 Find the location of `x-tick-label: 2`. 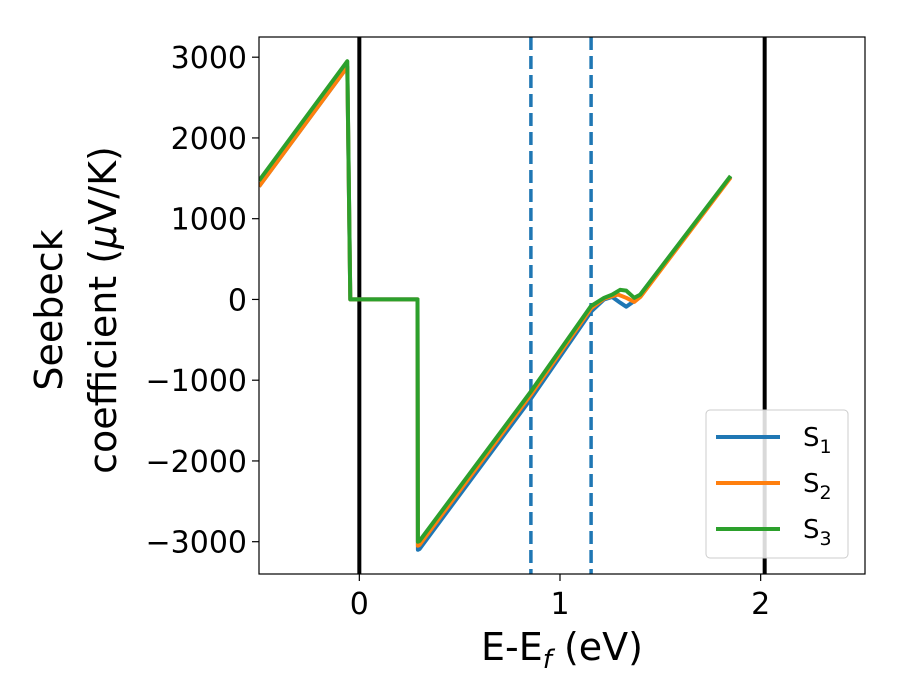

x-tick-label: 2 is located at coordinates (760, 604).